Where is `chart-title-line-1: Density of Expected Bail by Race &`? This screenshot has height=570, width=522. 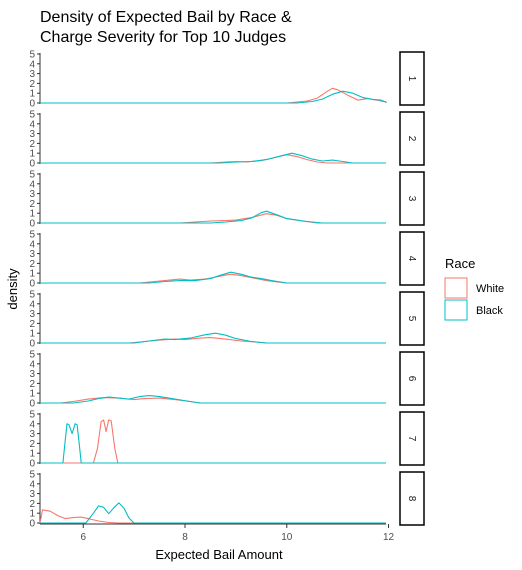
chart-title-line-1: Density of Expected Bail by Race & is located at coordinates (166, 17).